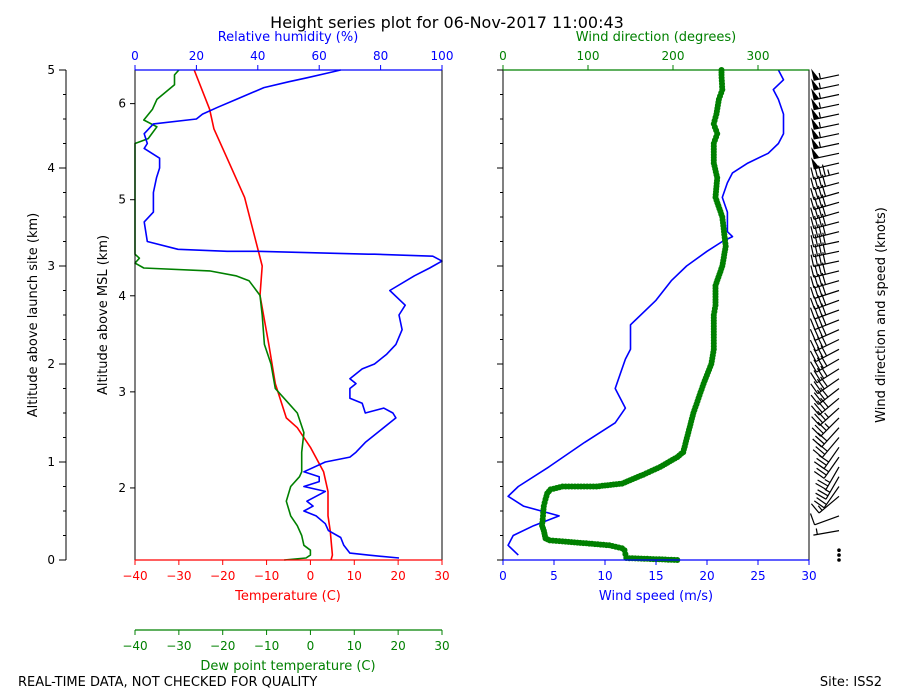 This screenshot has width=900, height=700. I want to click on footer-quality-note: REAL-TIME DATA, NOT CHECKED FOR QUALITY, so click(167, 682).